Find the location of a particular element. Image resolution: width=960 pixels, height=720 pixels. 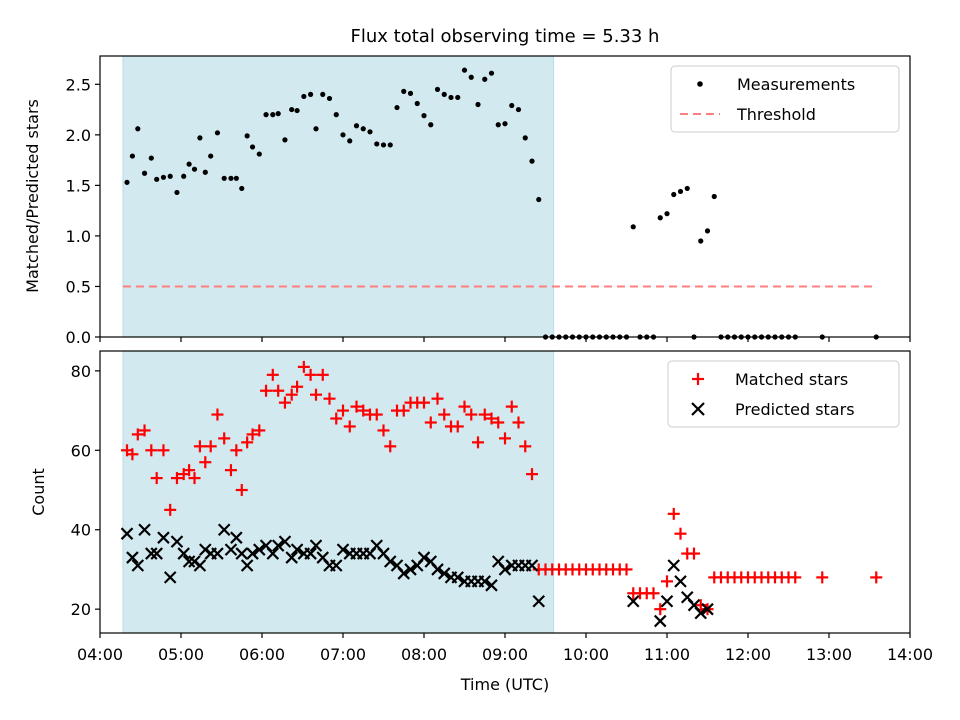

top-y-axis-ticks: 0.0 0.5 1.0 1.5 2.0 2.5 is located at coordinates (83, 211).